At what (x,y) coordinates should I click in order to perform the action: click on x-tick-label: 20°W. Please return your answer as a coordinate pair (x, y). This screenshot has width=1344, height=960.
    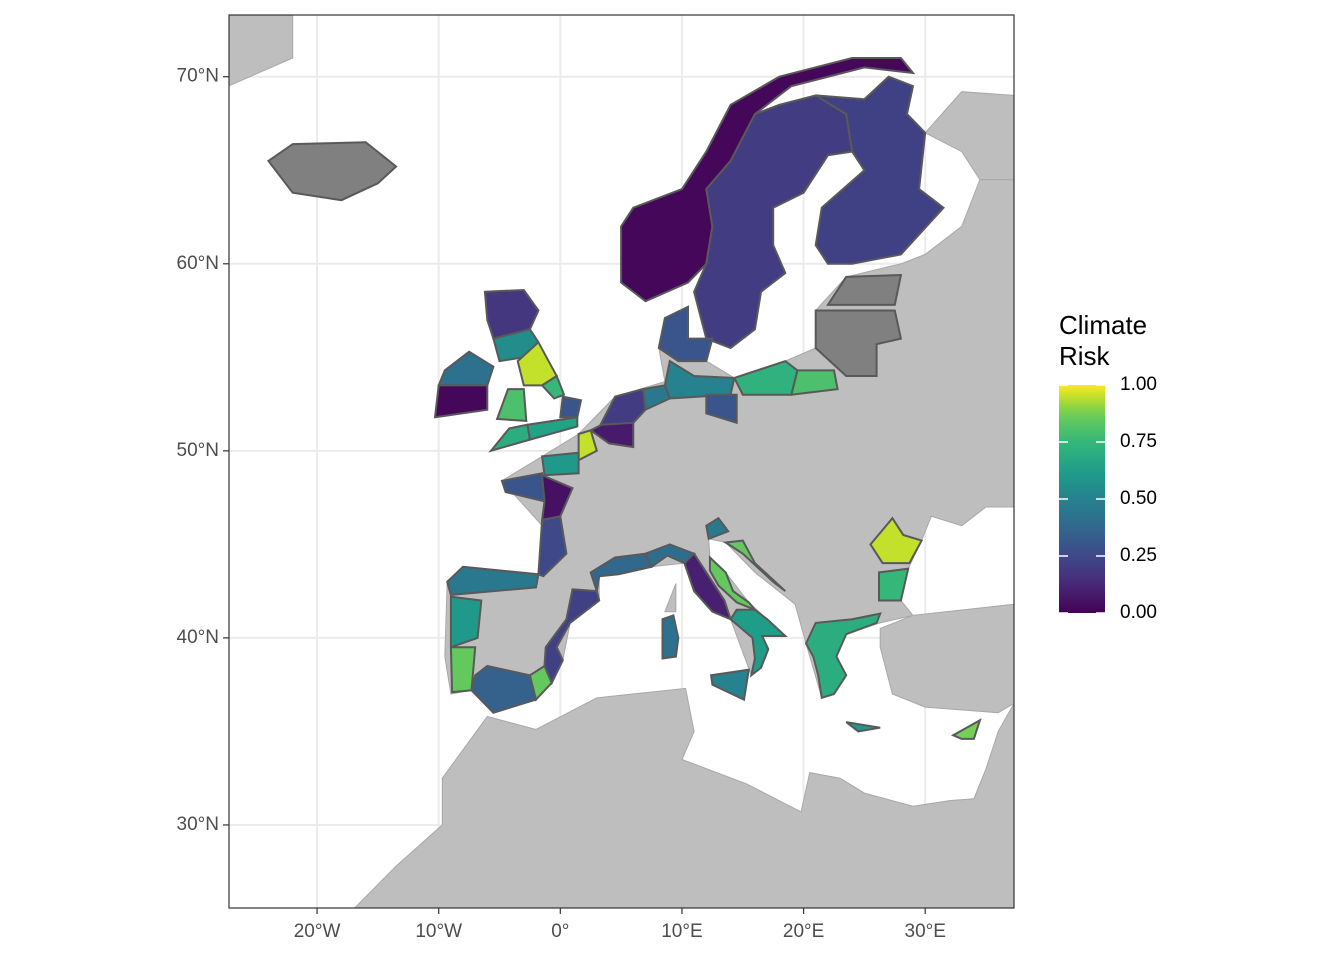
    Looking at the image, I should click on (317, 931).